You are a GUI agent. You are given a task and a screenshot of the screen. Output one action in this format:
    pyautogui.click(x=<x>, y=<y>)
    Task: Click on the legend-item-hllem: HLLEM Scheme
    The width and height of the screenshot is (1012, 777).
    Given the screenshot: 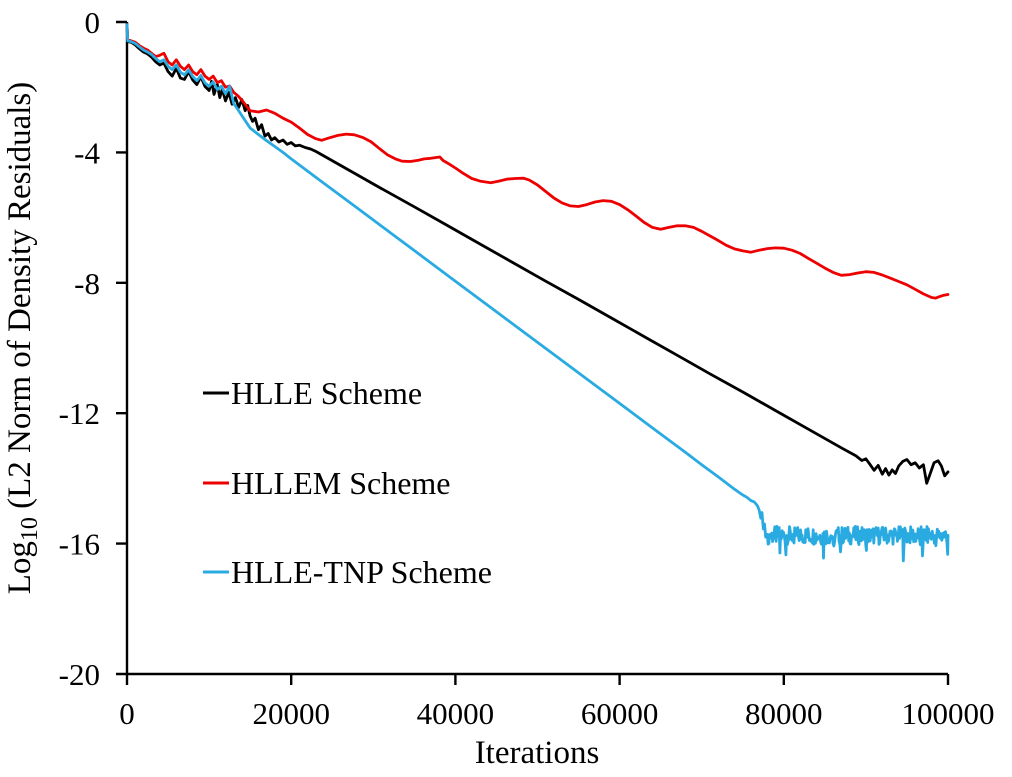 What is the action you would take?
    pyautogui.click(x=327, y=483)
    